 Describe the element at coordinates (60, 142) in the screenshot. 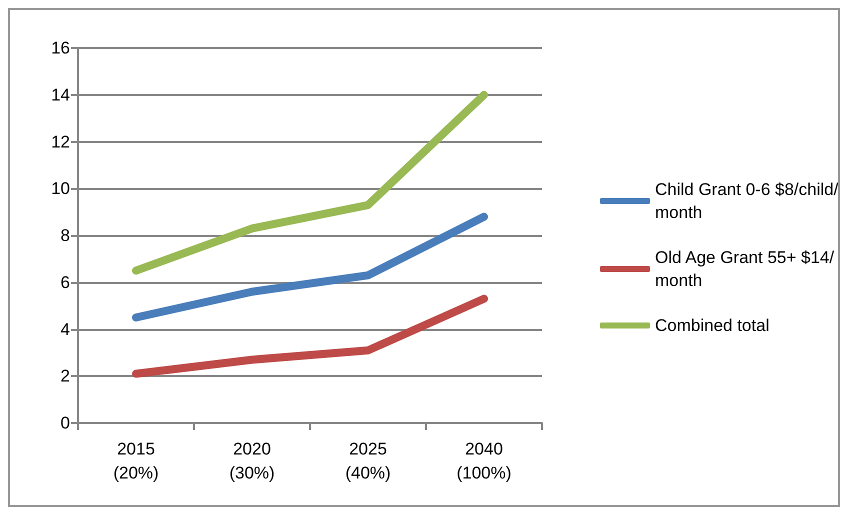

I see `y-tick-label: 12` at that location.